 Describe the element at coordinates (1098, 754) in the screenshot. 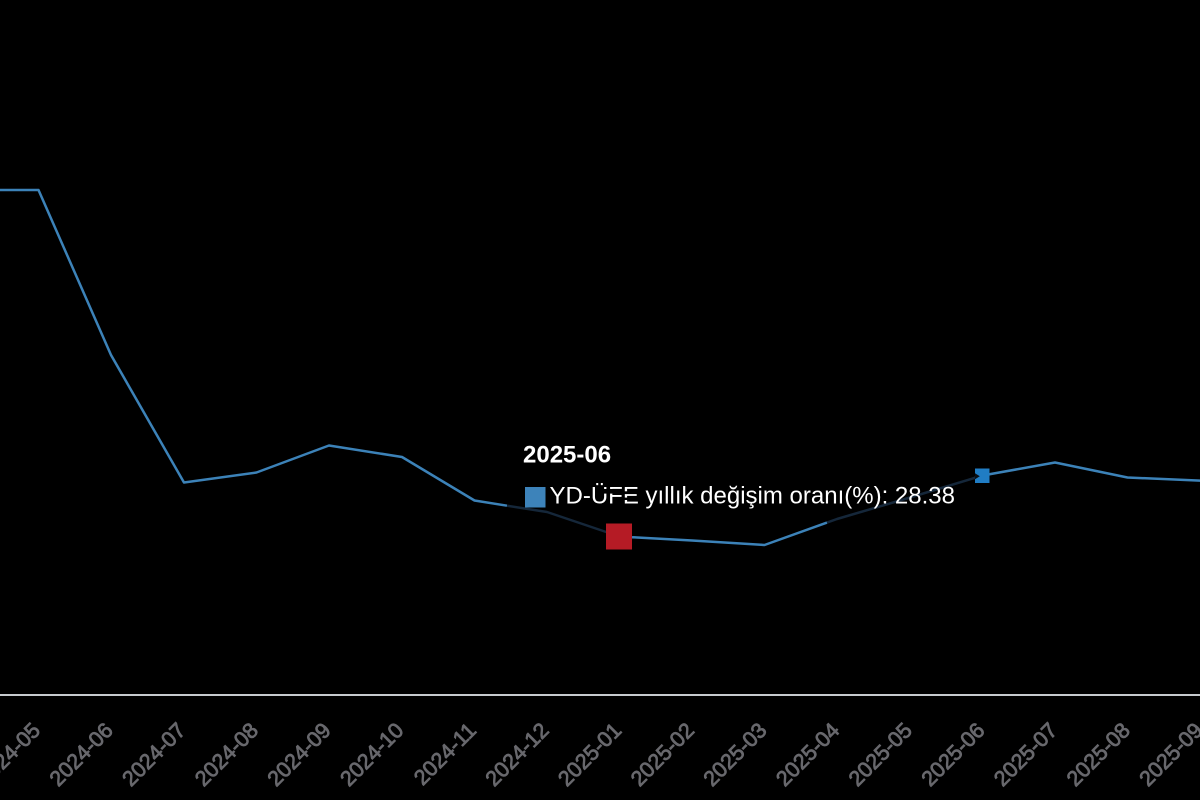

I see `svg-text: 2025-08` at that location.